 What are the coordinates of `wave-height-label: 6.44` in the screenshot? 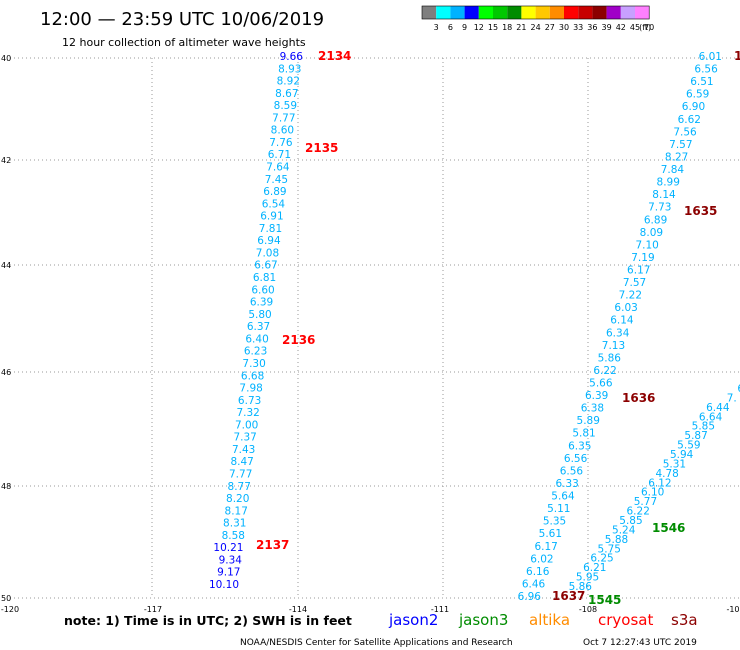 It's located at (718, 408).